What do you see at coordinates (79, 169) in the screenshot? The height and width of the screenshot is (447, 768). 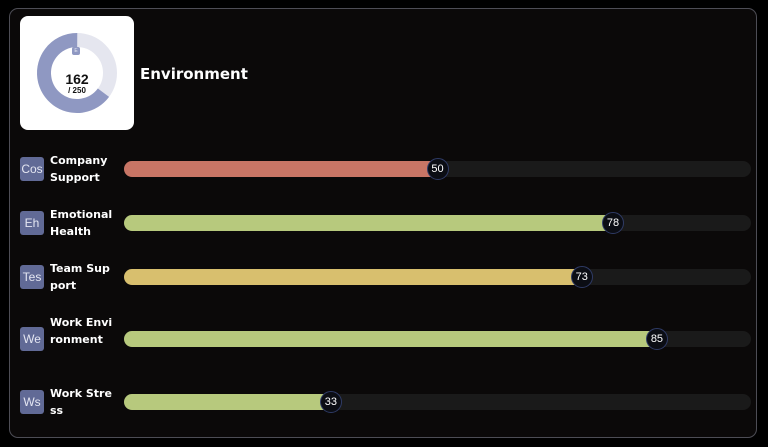 I see `metric-label: Company Support` at bounding box center [79, 169].